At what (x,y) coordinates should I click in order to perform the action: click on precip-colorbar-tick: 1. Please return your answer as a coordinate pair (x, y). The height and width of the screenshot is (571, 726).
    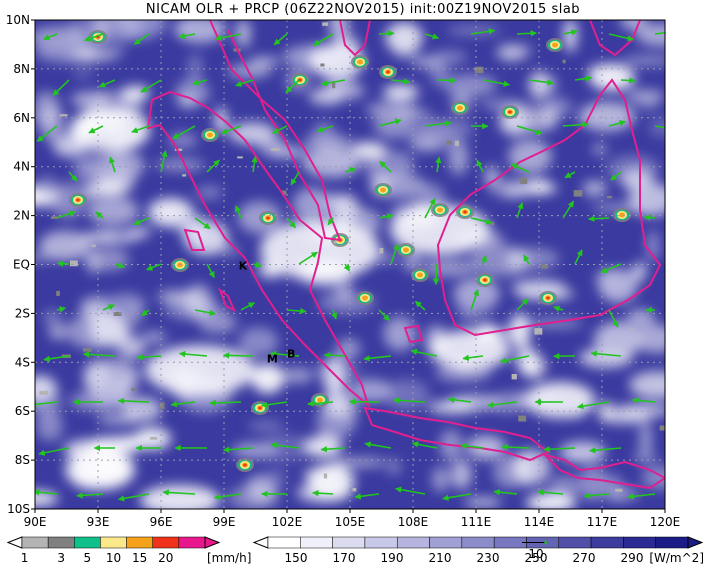
    Looking at the image, I should click on (25, 558).